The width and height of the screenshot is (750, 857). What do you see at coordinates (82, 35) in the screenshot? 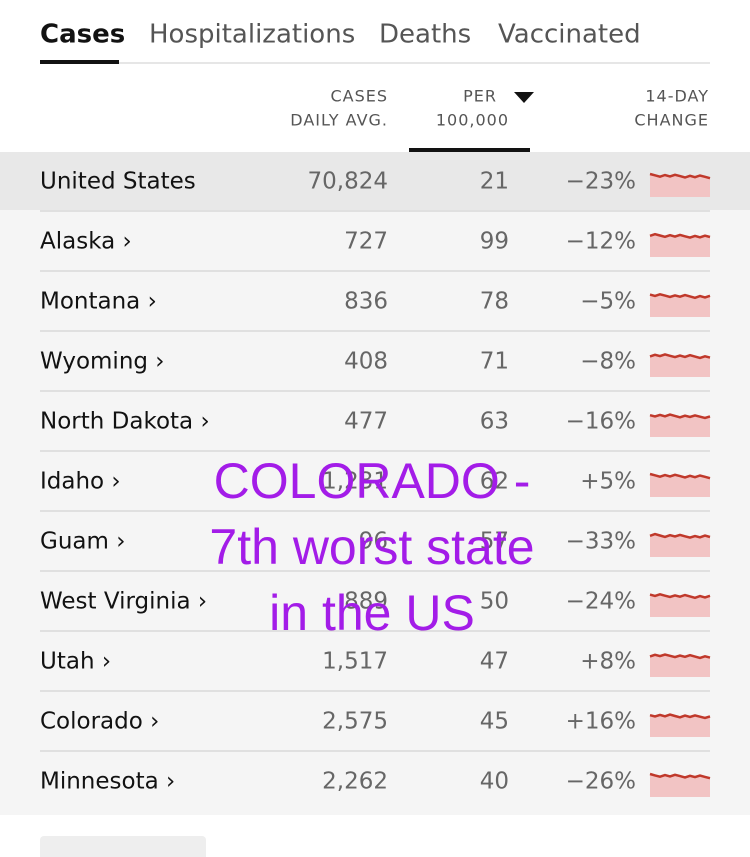
I see `tab: Cases` at bounding box center [82, 35].